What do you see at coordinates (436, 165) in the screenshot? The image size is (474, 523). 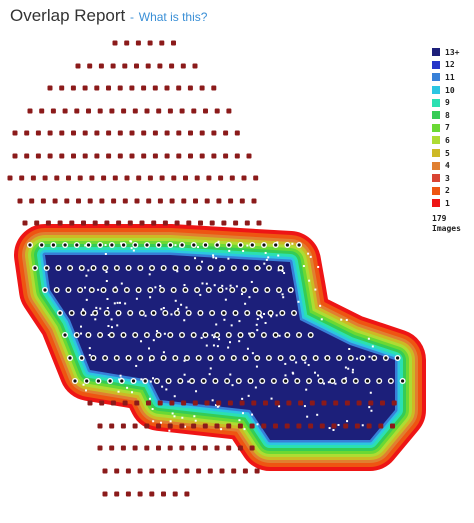 I see `legend-swatch` at bounding box center [436, 165].